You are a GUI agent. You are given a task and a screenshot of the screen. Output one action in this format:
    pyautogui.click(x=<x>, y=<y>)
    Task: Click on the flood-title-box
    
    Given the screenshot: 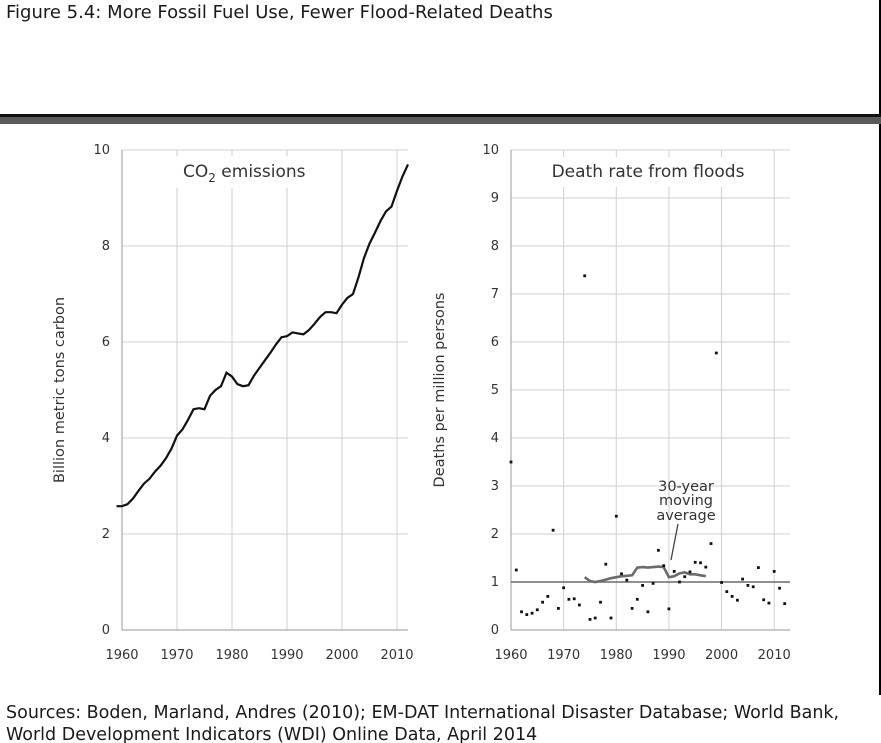 What is the action you would take?
    pyautogui.click(x=648, y=172)
    